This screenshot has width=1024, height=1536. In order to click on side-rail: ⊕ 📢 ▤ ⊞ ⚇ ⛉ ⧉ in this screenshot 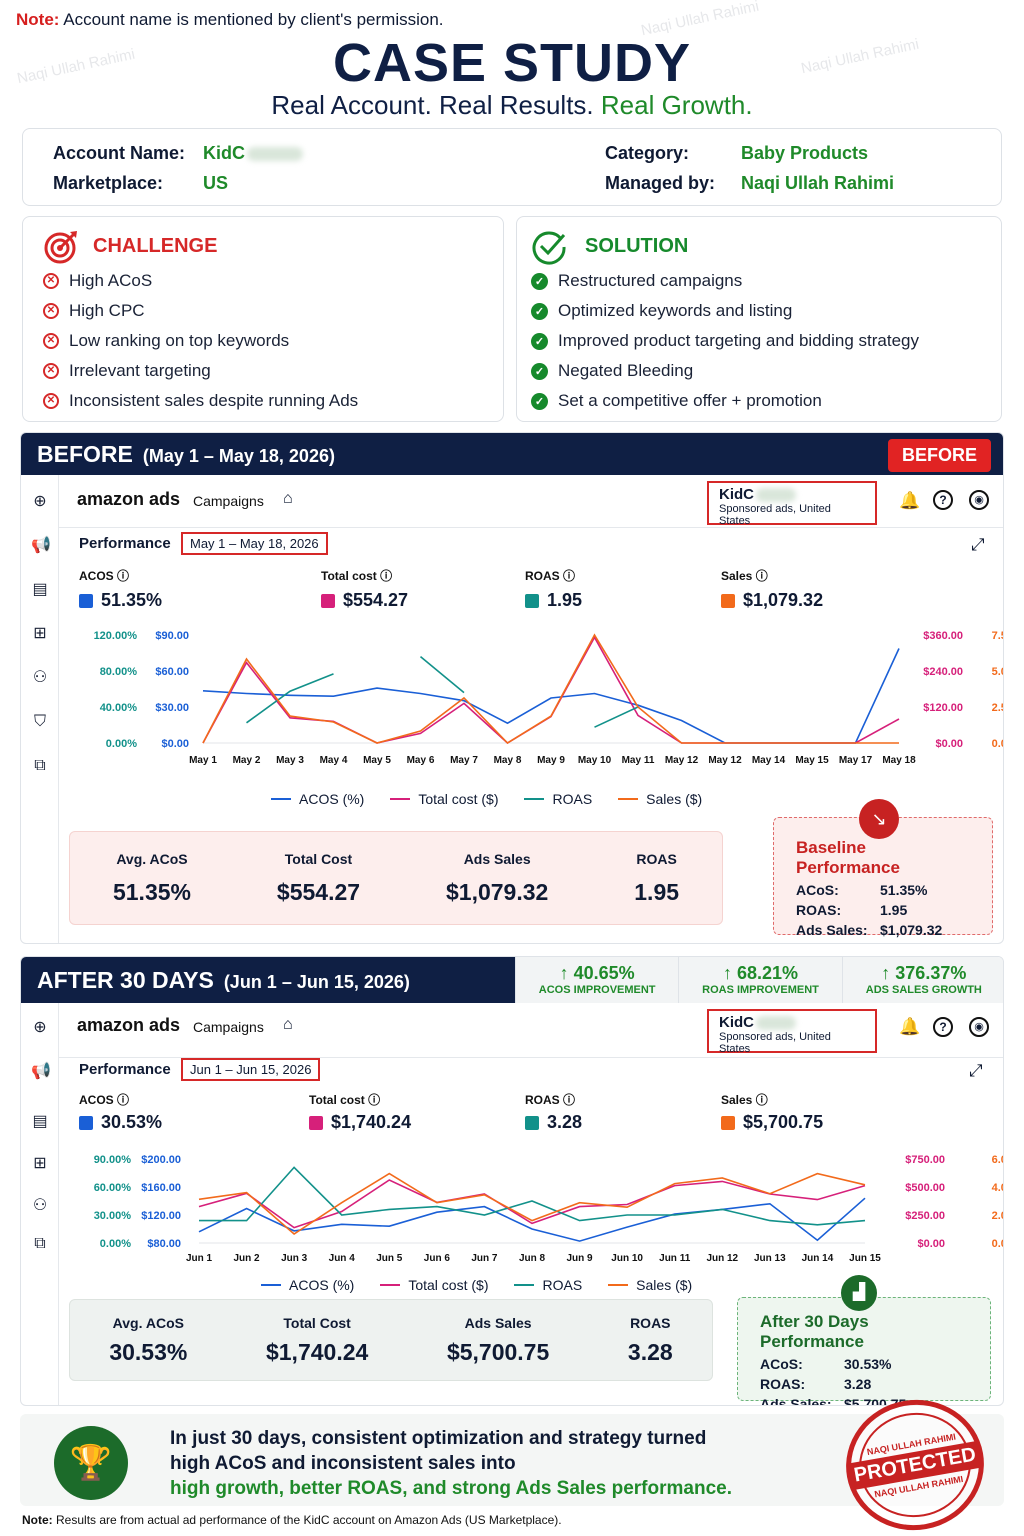, I will do `click(40, 709)`.